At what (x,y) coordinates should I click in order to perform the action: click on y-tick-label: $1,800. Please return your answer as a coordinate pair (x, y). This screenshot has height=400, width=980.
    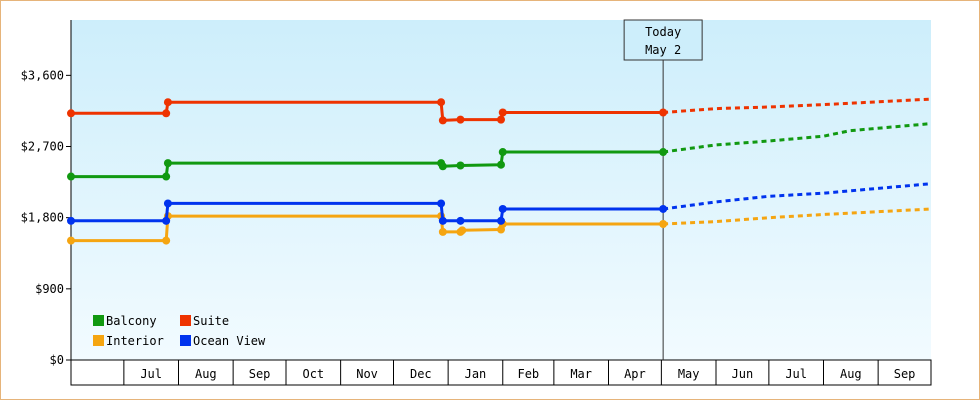
    Looking at the image, I should click on (42, 218).